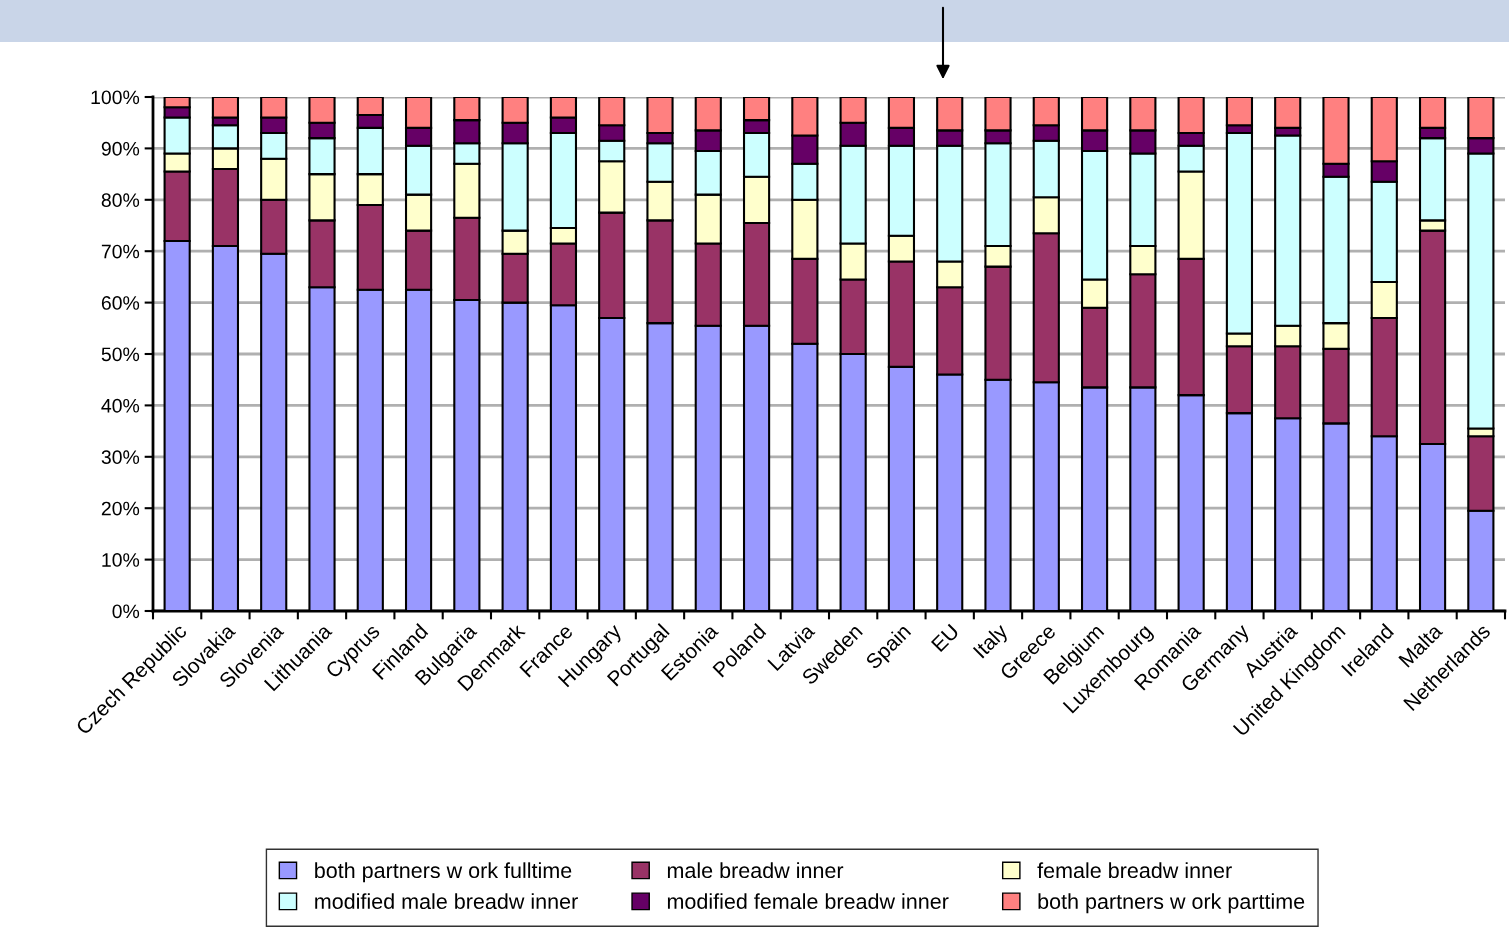  What do you see at coordinates (1171, 903) in the screenshot?
I see `legend-label: both partners w ork parttime` at bounding box center [1171, 903].